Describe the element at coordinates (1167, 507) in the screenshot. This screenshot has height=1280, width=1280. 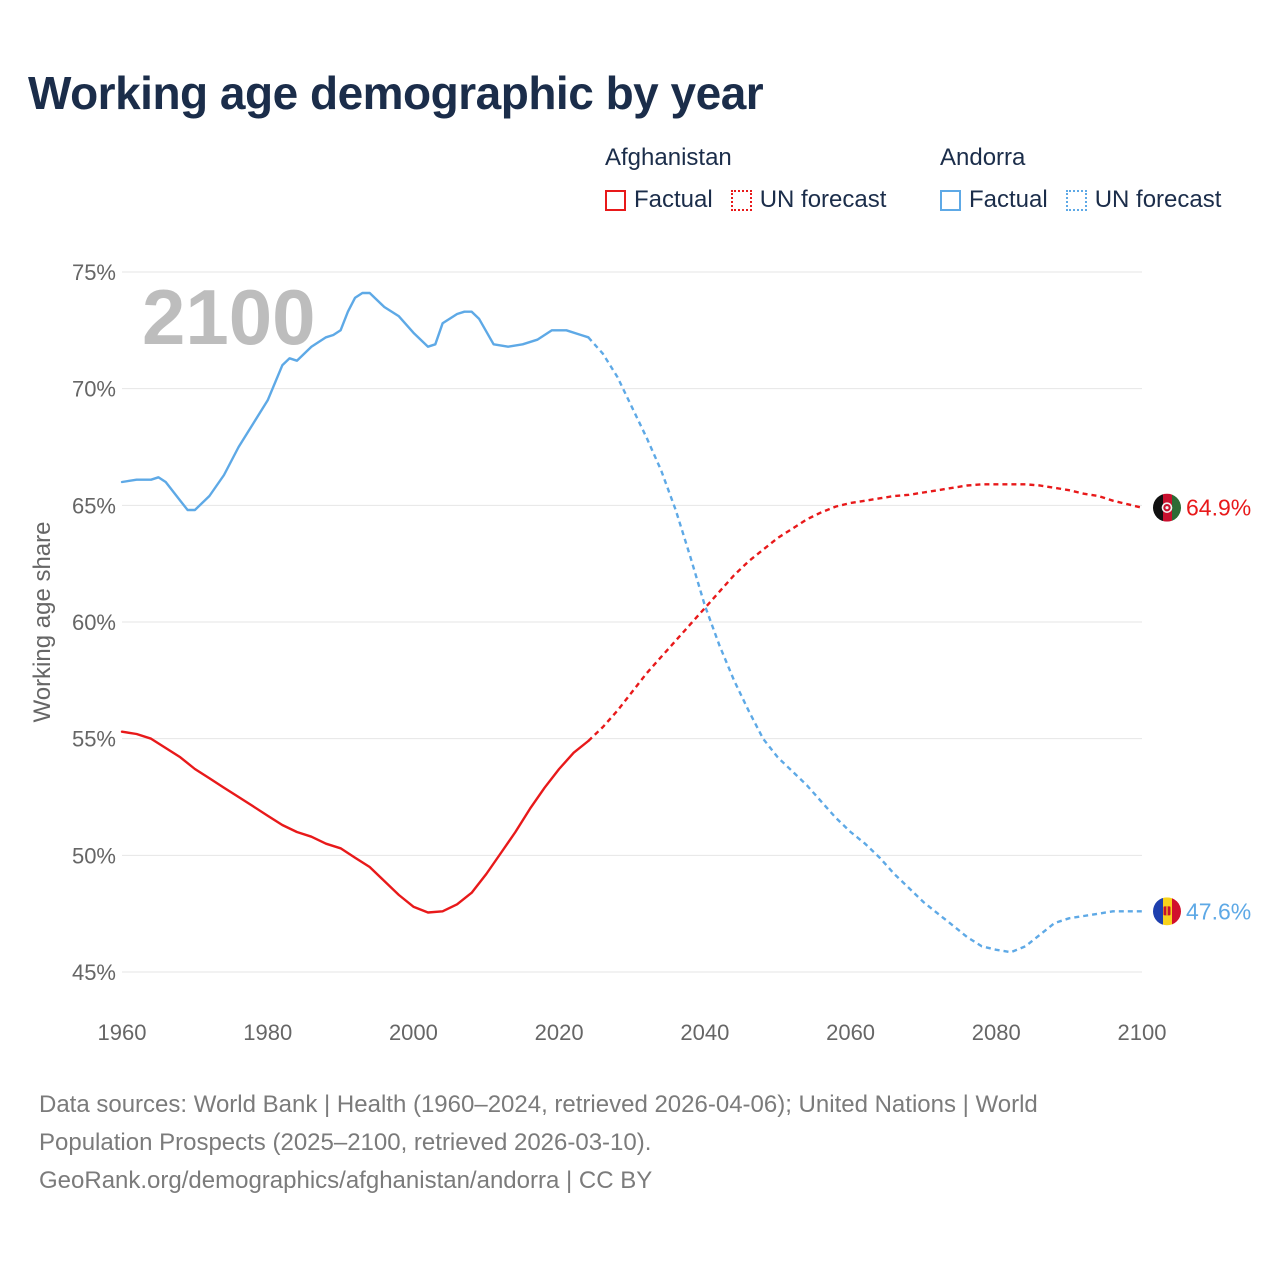
I see `flag-afghanistan-icon` at that location.